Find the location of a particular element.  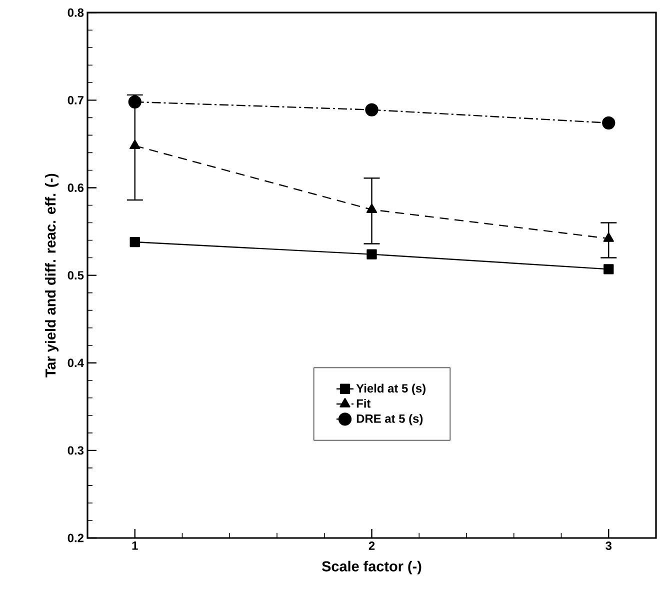

x-axis-title: Scale factor (-) is located at coordinates (372, 567).